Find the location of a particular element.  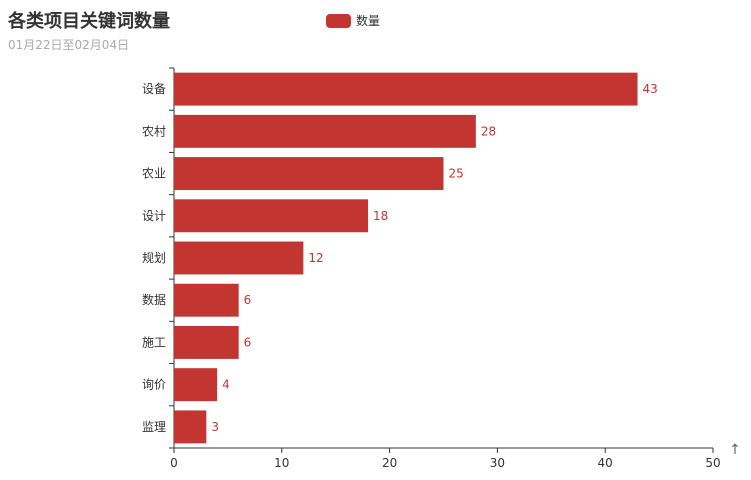

y-tick-label: 数据 is located at coordinates (154, 299).